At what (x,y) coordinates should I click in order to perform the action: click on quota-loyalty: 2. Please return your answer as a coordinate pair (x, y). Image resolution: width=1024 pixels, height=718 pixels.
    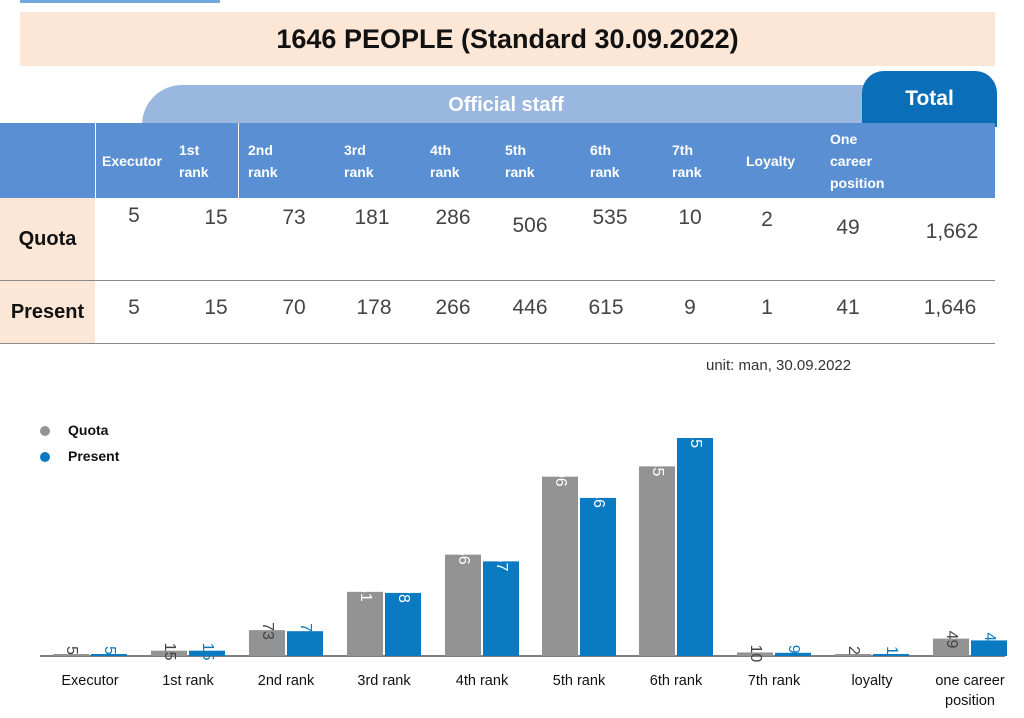
    Looking at the image, I should click on (767, 219).